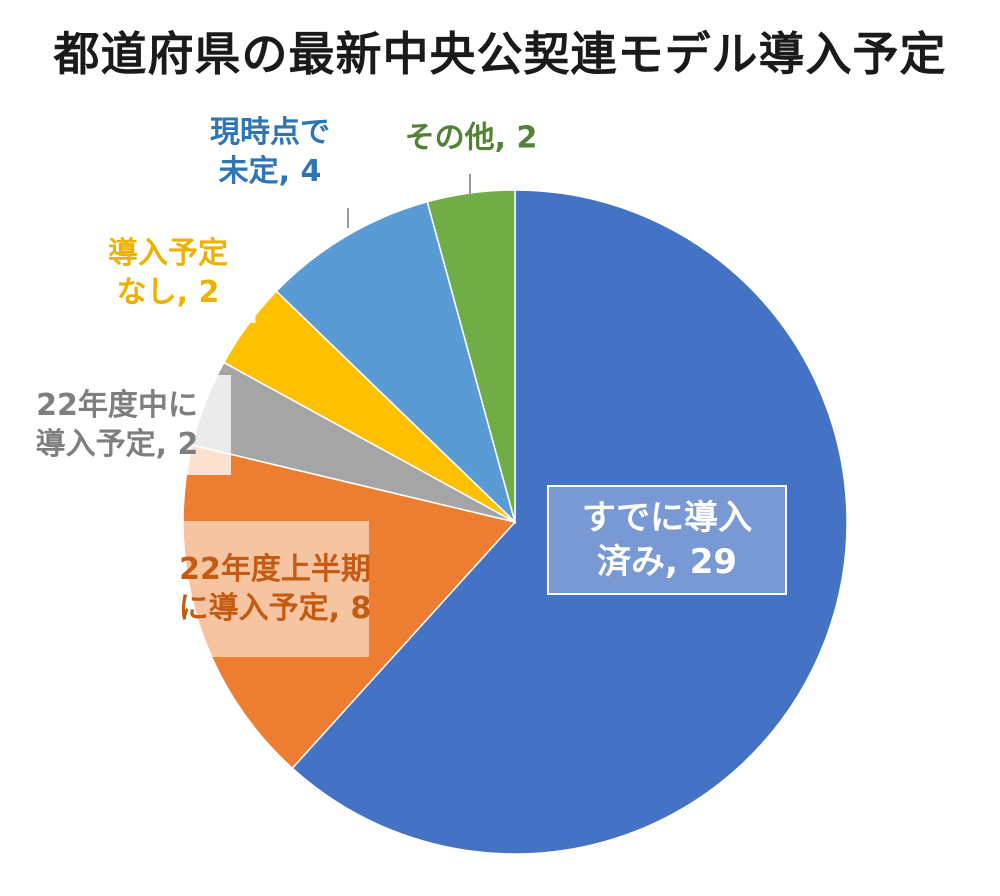  I want to click on slice-label-line-5-0: その他, 2, so click(471, 138).